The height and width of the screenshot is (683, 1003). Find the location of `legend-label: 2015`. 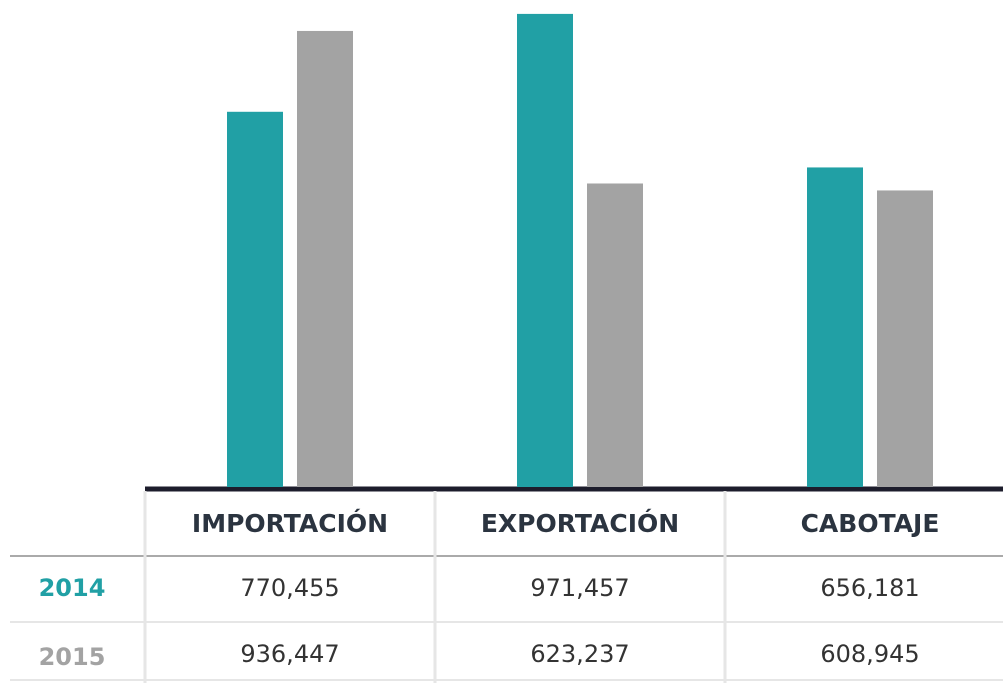

legend-label: 2015 is located at coordinates (72, 657).